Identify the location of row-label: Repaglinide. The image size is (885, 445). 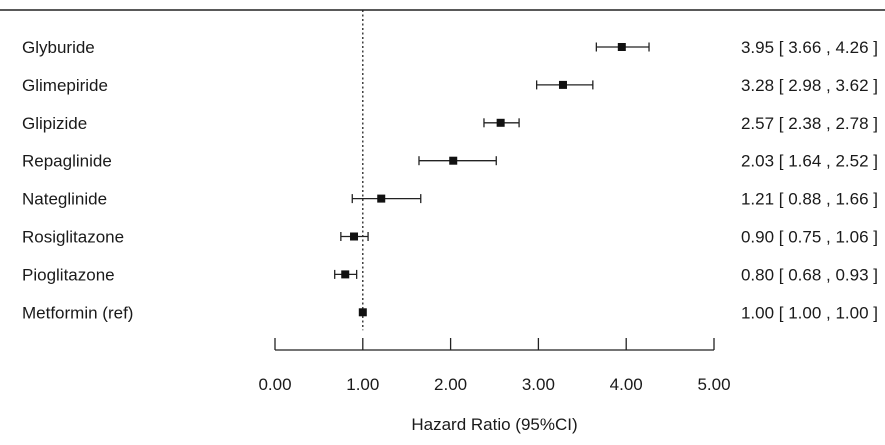
(67, 161).